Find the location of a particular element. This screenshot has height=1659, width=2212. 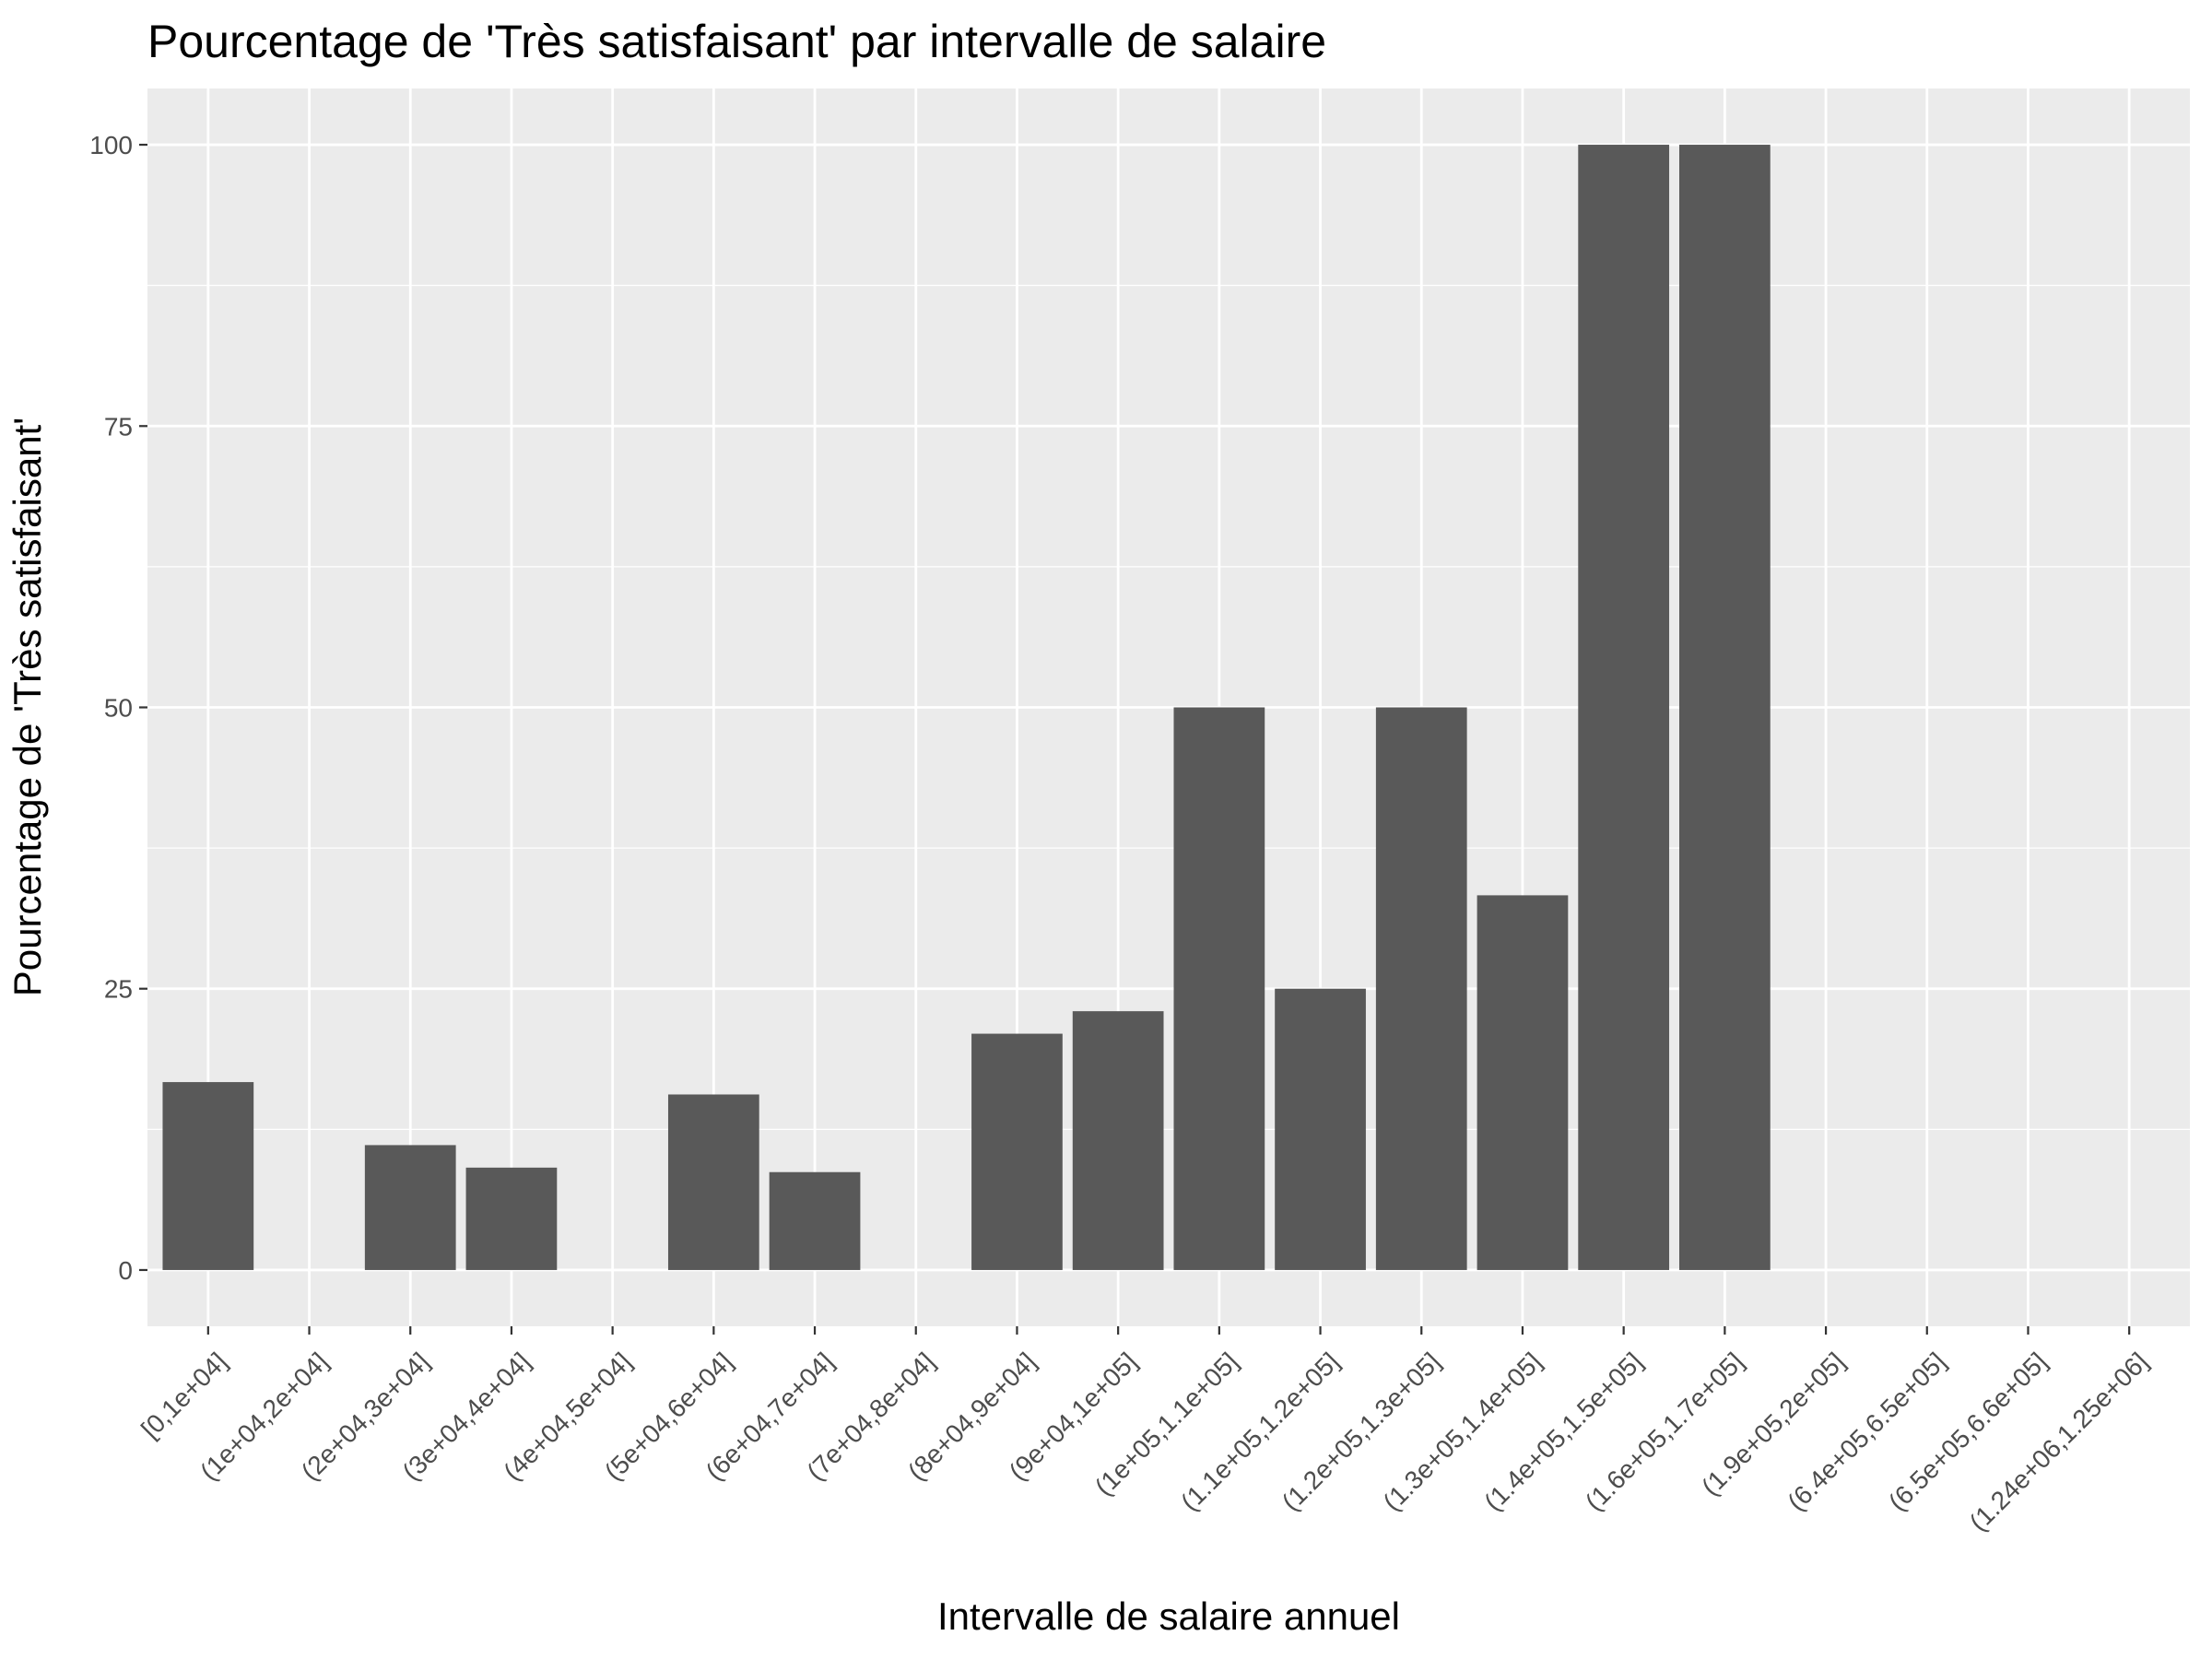

x-axis-title: Intervalle de salaire annuel is located at coordinates (1168, 1616).